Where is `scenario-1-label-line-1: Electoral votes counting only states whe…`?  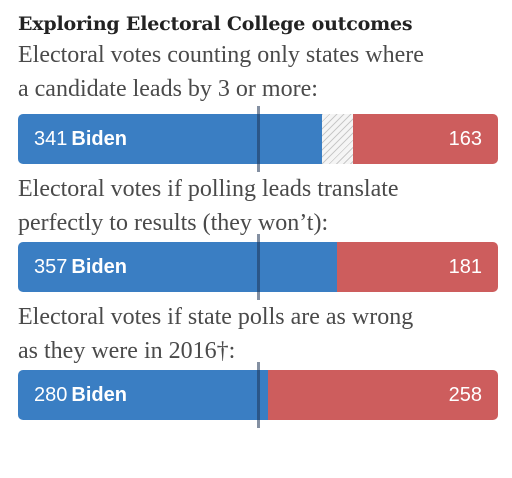 scenario-1-label-line-1: Electoral votes counting only states whe… is located at coordinates (221, 55).